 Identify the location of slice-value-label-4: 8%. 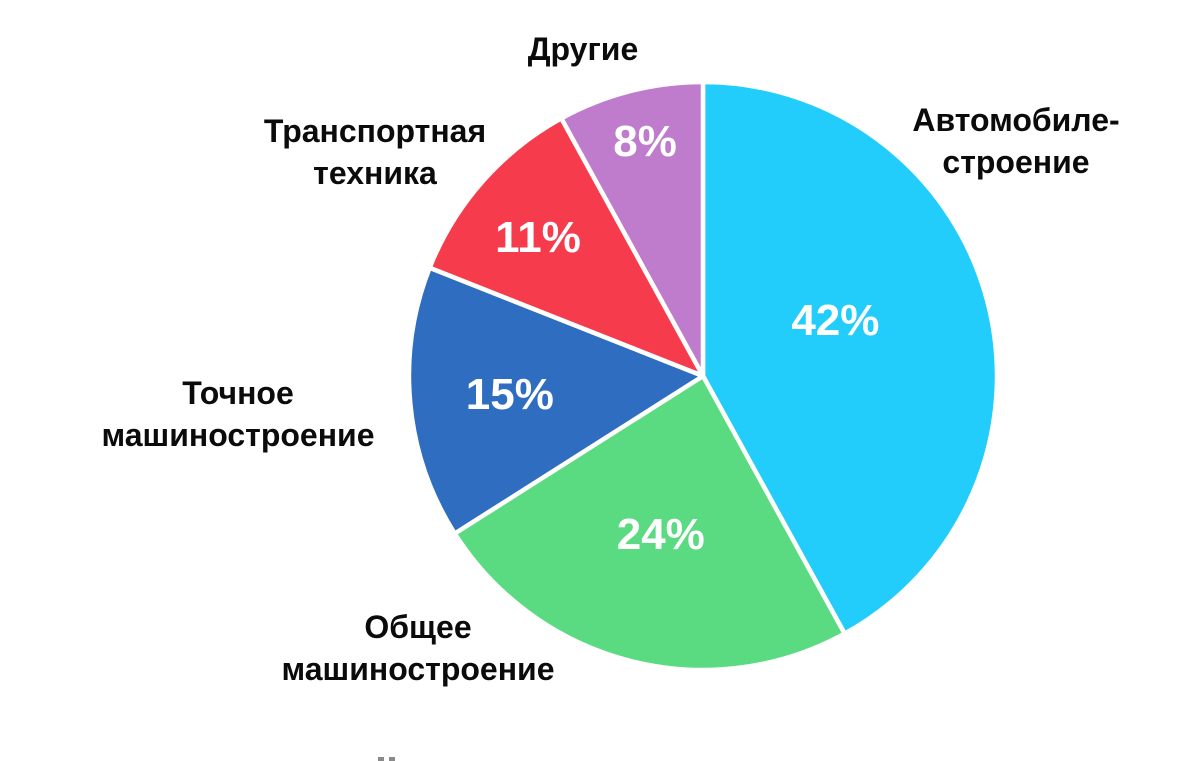
(645, 142).